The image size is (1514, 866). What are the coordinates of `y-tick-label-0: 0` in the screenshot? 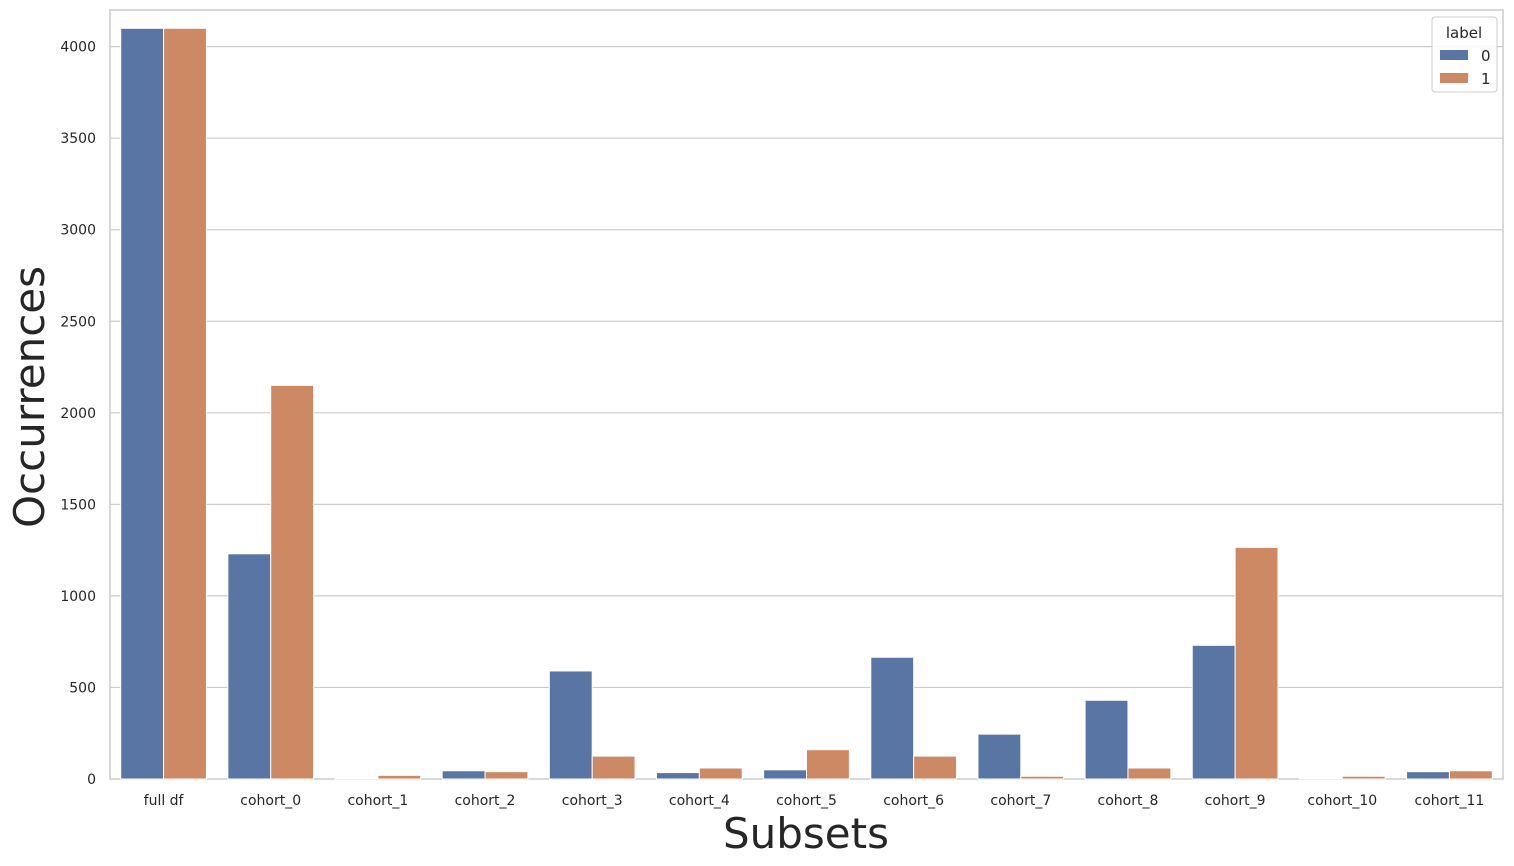 It's located at (91, 780).